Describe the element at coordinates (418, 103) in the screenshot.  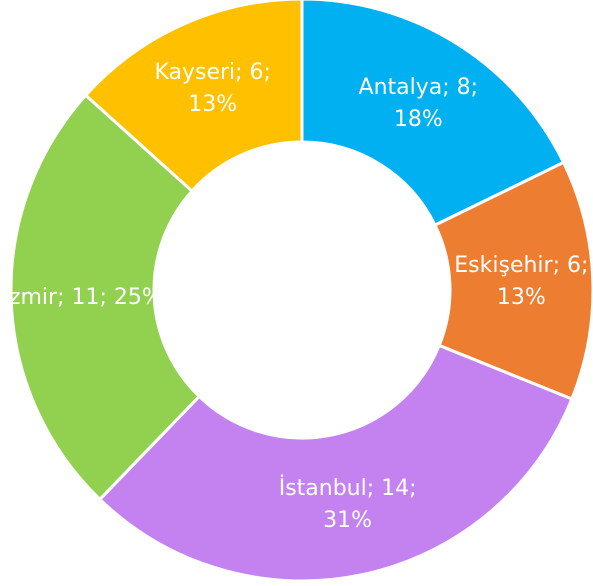
I see `data-label: Antalya; 8; 18%` at that location.